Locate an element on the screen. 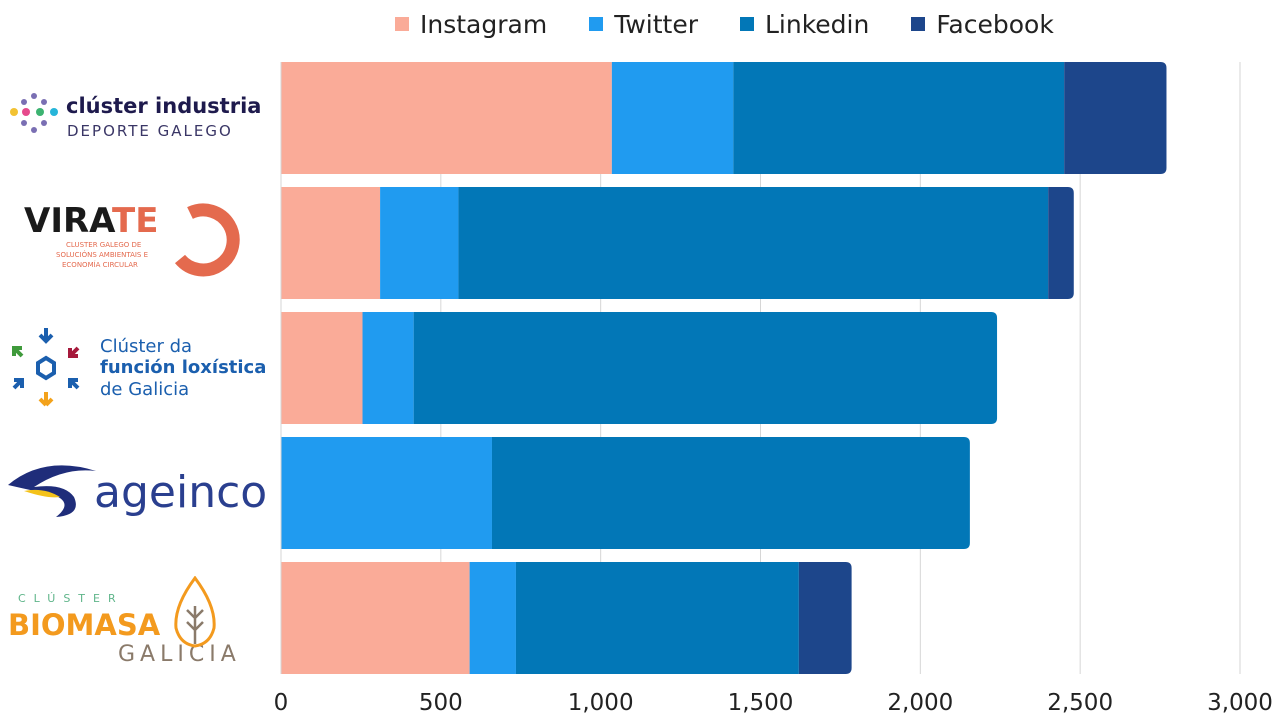 Image resolution: width=1287 pixels, height=715 pixels. x-tick-label: 2,500 is located at coordinates (1080, 702).